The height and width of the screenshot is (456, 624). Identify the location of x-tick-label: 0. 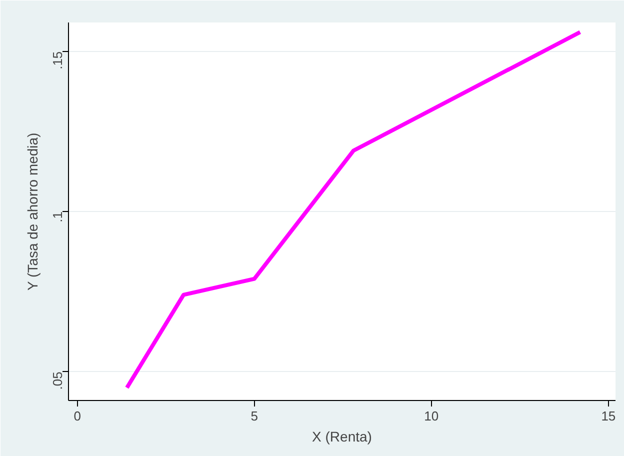
(77, 416).